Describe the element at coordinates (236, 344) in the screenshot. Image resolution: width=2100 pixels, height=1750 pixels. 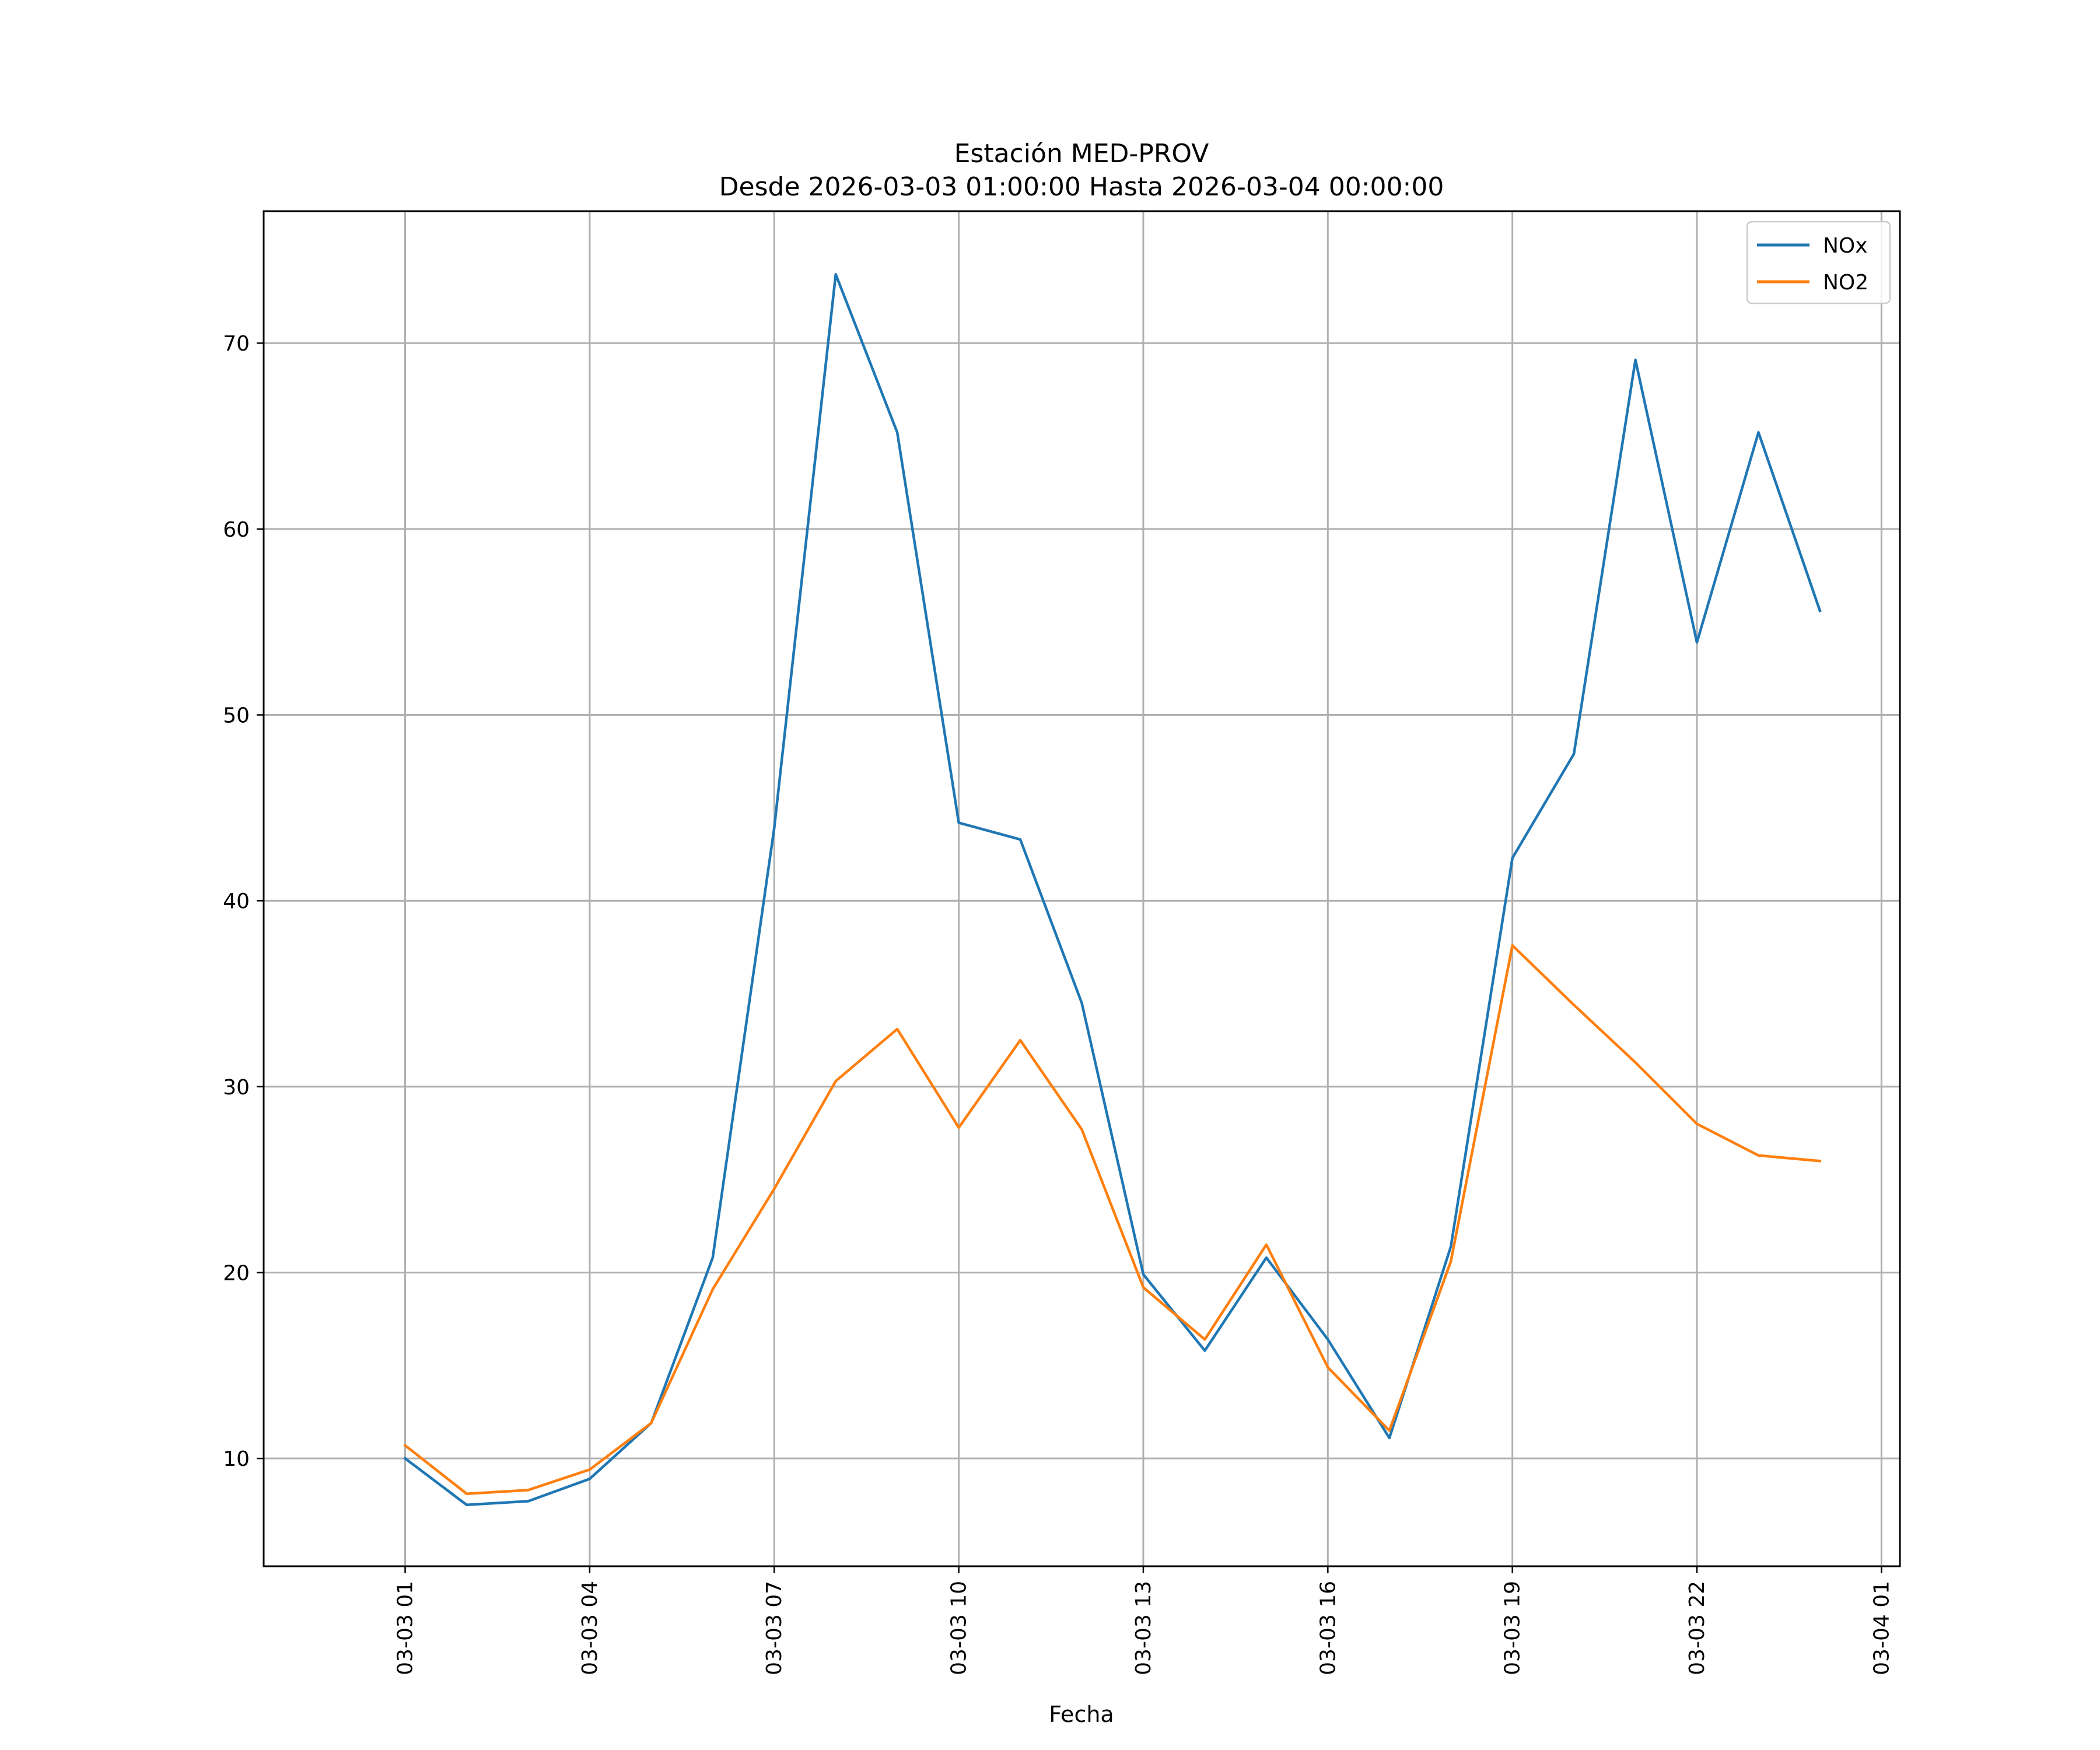
I see `y-tick-label: 70` at that location.